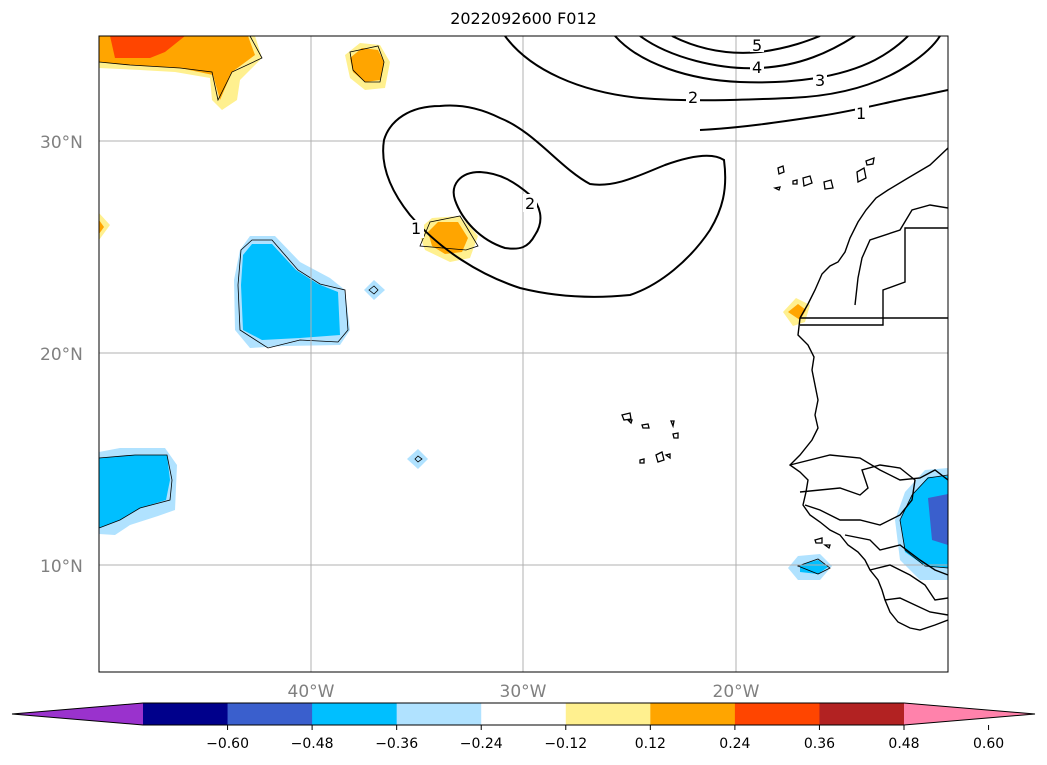 The height and width of the screenshot is (765, 1047). What do you see at coordinates (650, 744) in the screenshot?
I see `colorbar-tick-label: 0.12` at bounding box center [650, 744].